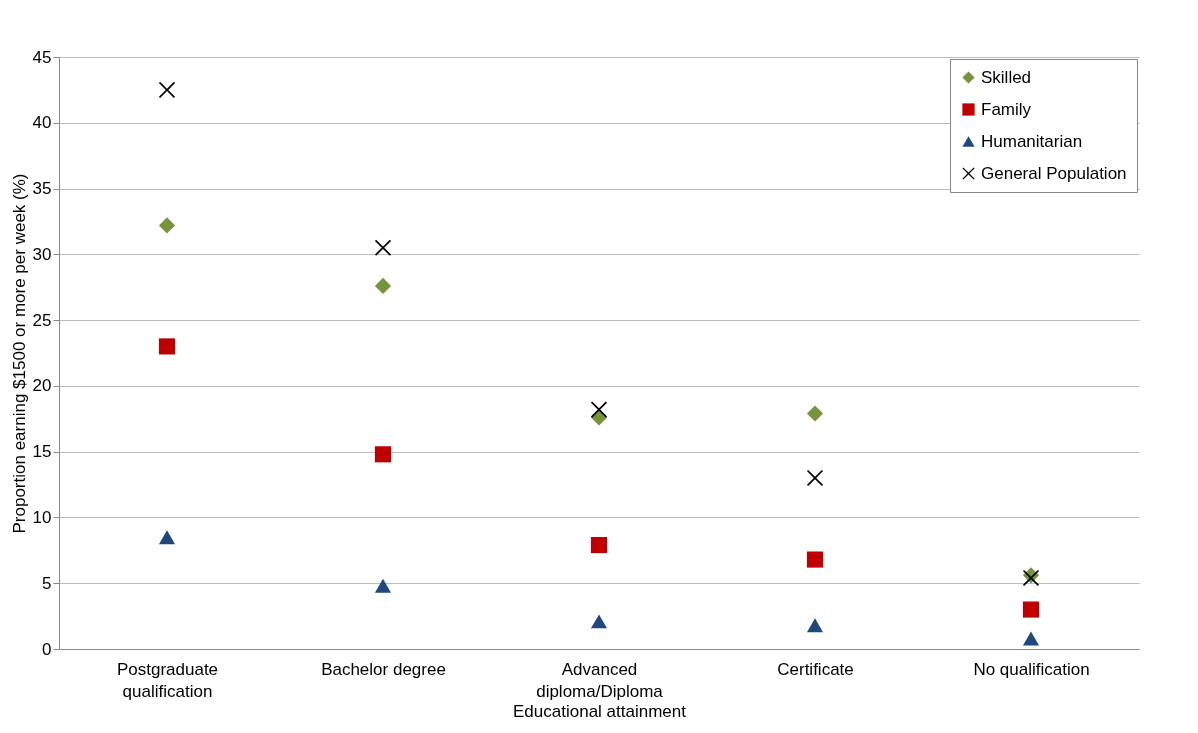  What do you see at coordinates (42, 320) in the screenshot?
I see `y-tick-label: 25` at bounding box center [42, 320].